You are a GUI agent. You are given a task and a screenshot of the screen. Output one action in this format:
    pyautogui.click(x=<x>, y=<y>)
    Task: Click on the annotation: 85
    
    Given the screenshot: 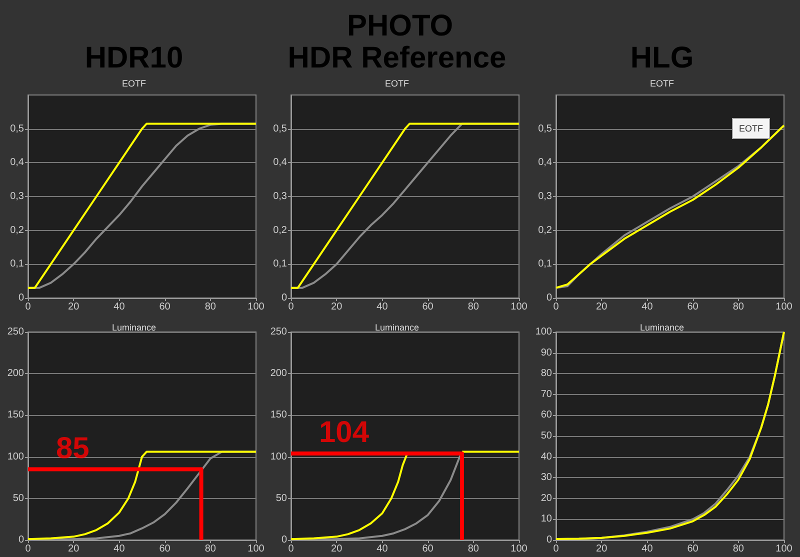 What is the action you would take?
    pyautogui.click(x=73, y=448)
    